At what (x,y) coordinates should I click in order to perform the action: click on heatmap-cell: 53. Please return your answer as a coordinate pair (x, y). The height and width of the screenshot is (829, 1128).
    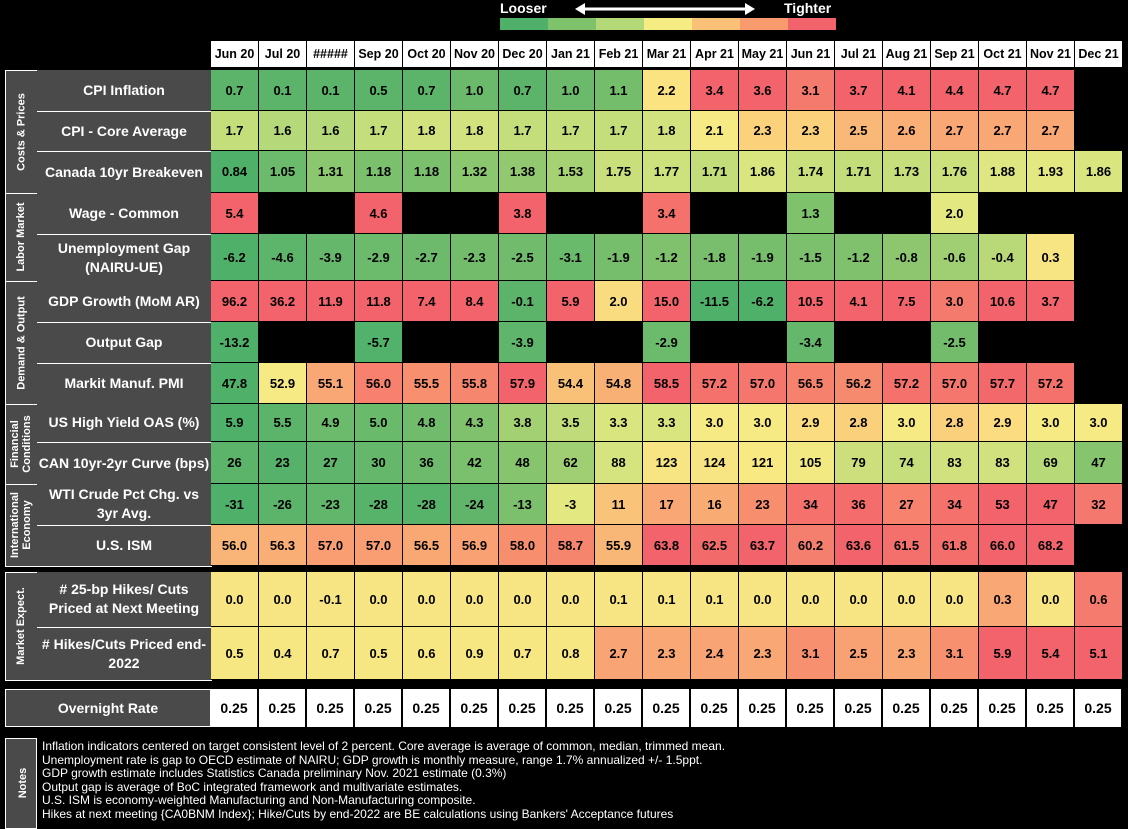
    Looking at the image, I should click on (1003, 504).